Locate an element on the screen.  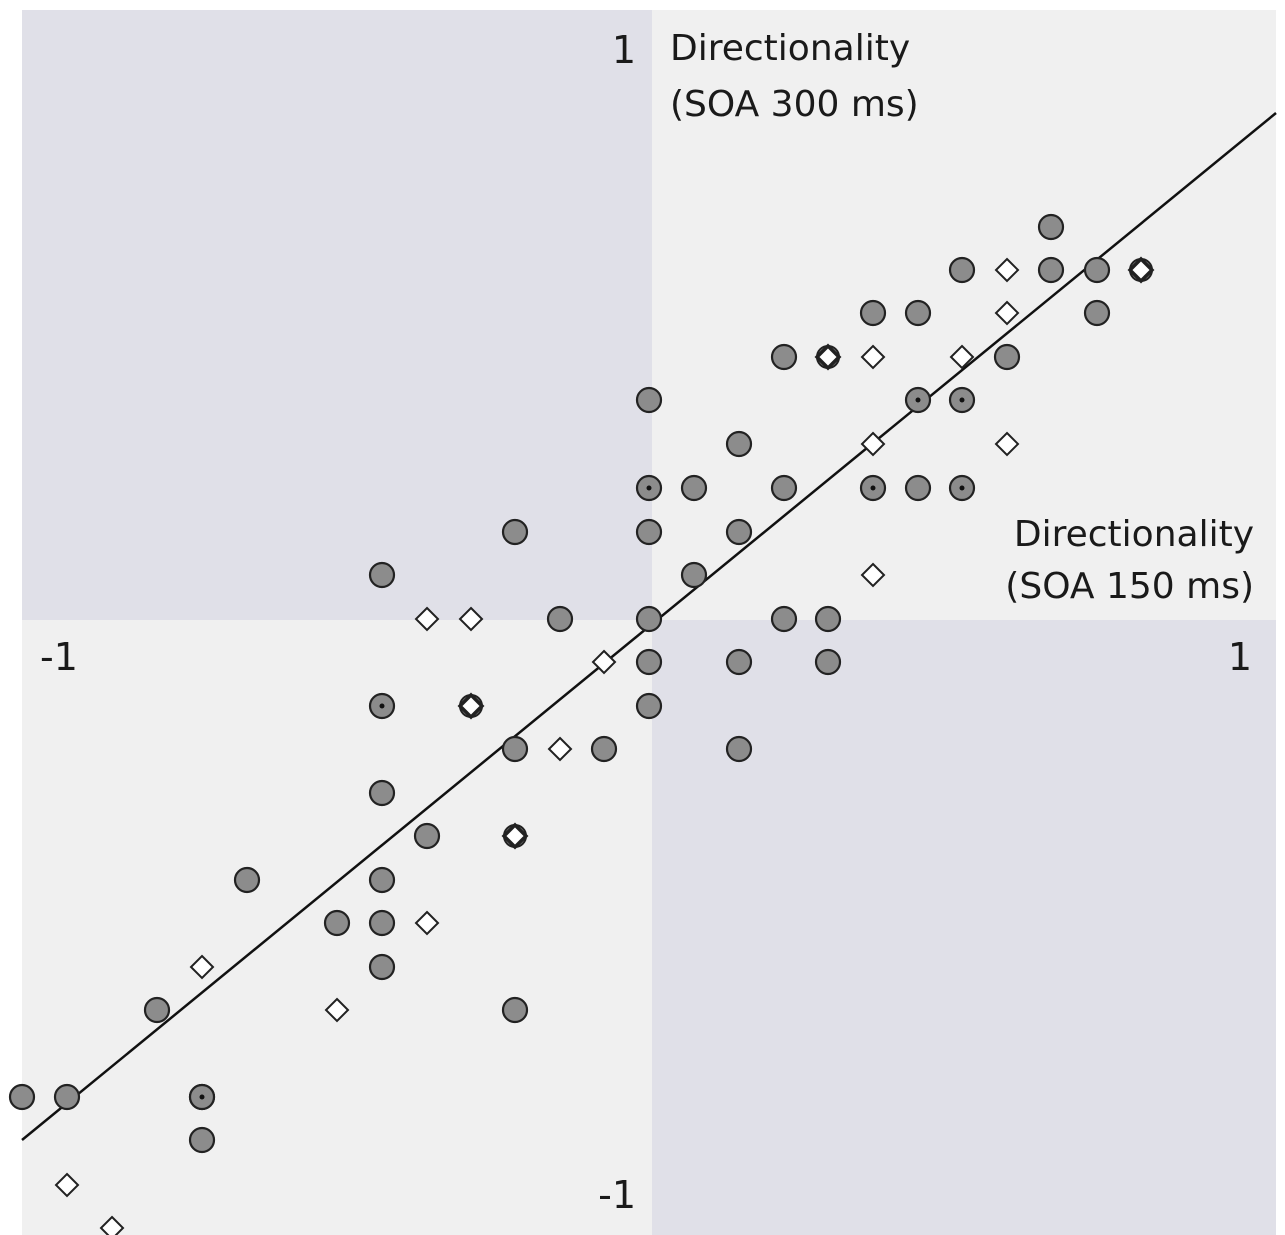
x-axis-label-line-1: Directionality is located at coordinates (1134, 534).